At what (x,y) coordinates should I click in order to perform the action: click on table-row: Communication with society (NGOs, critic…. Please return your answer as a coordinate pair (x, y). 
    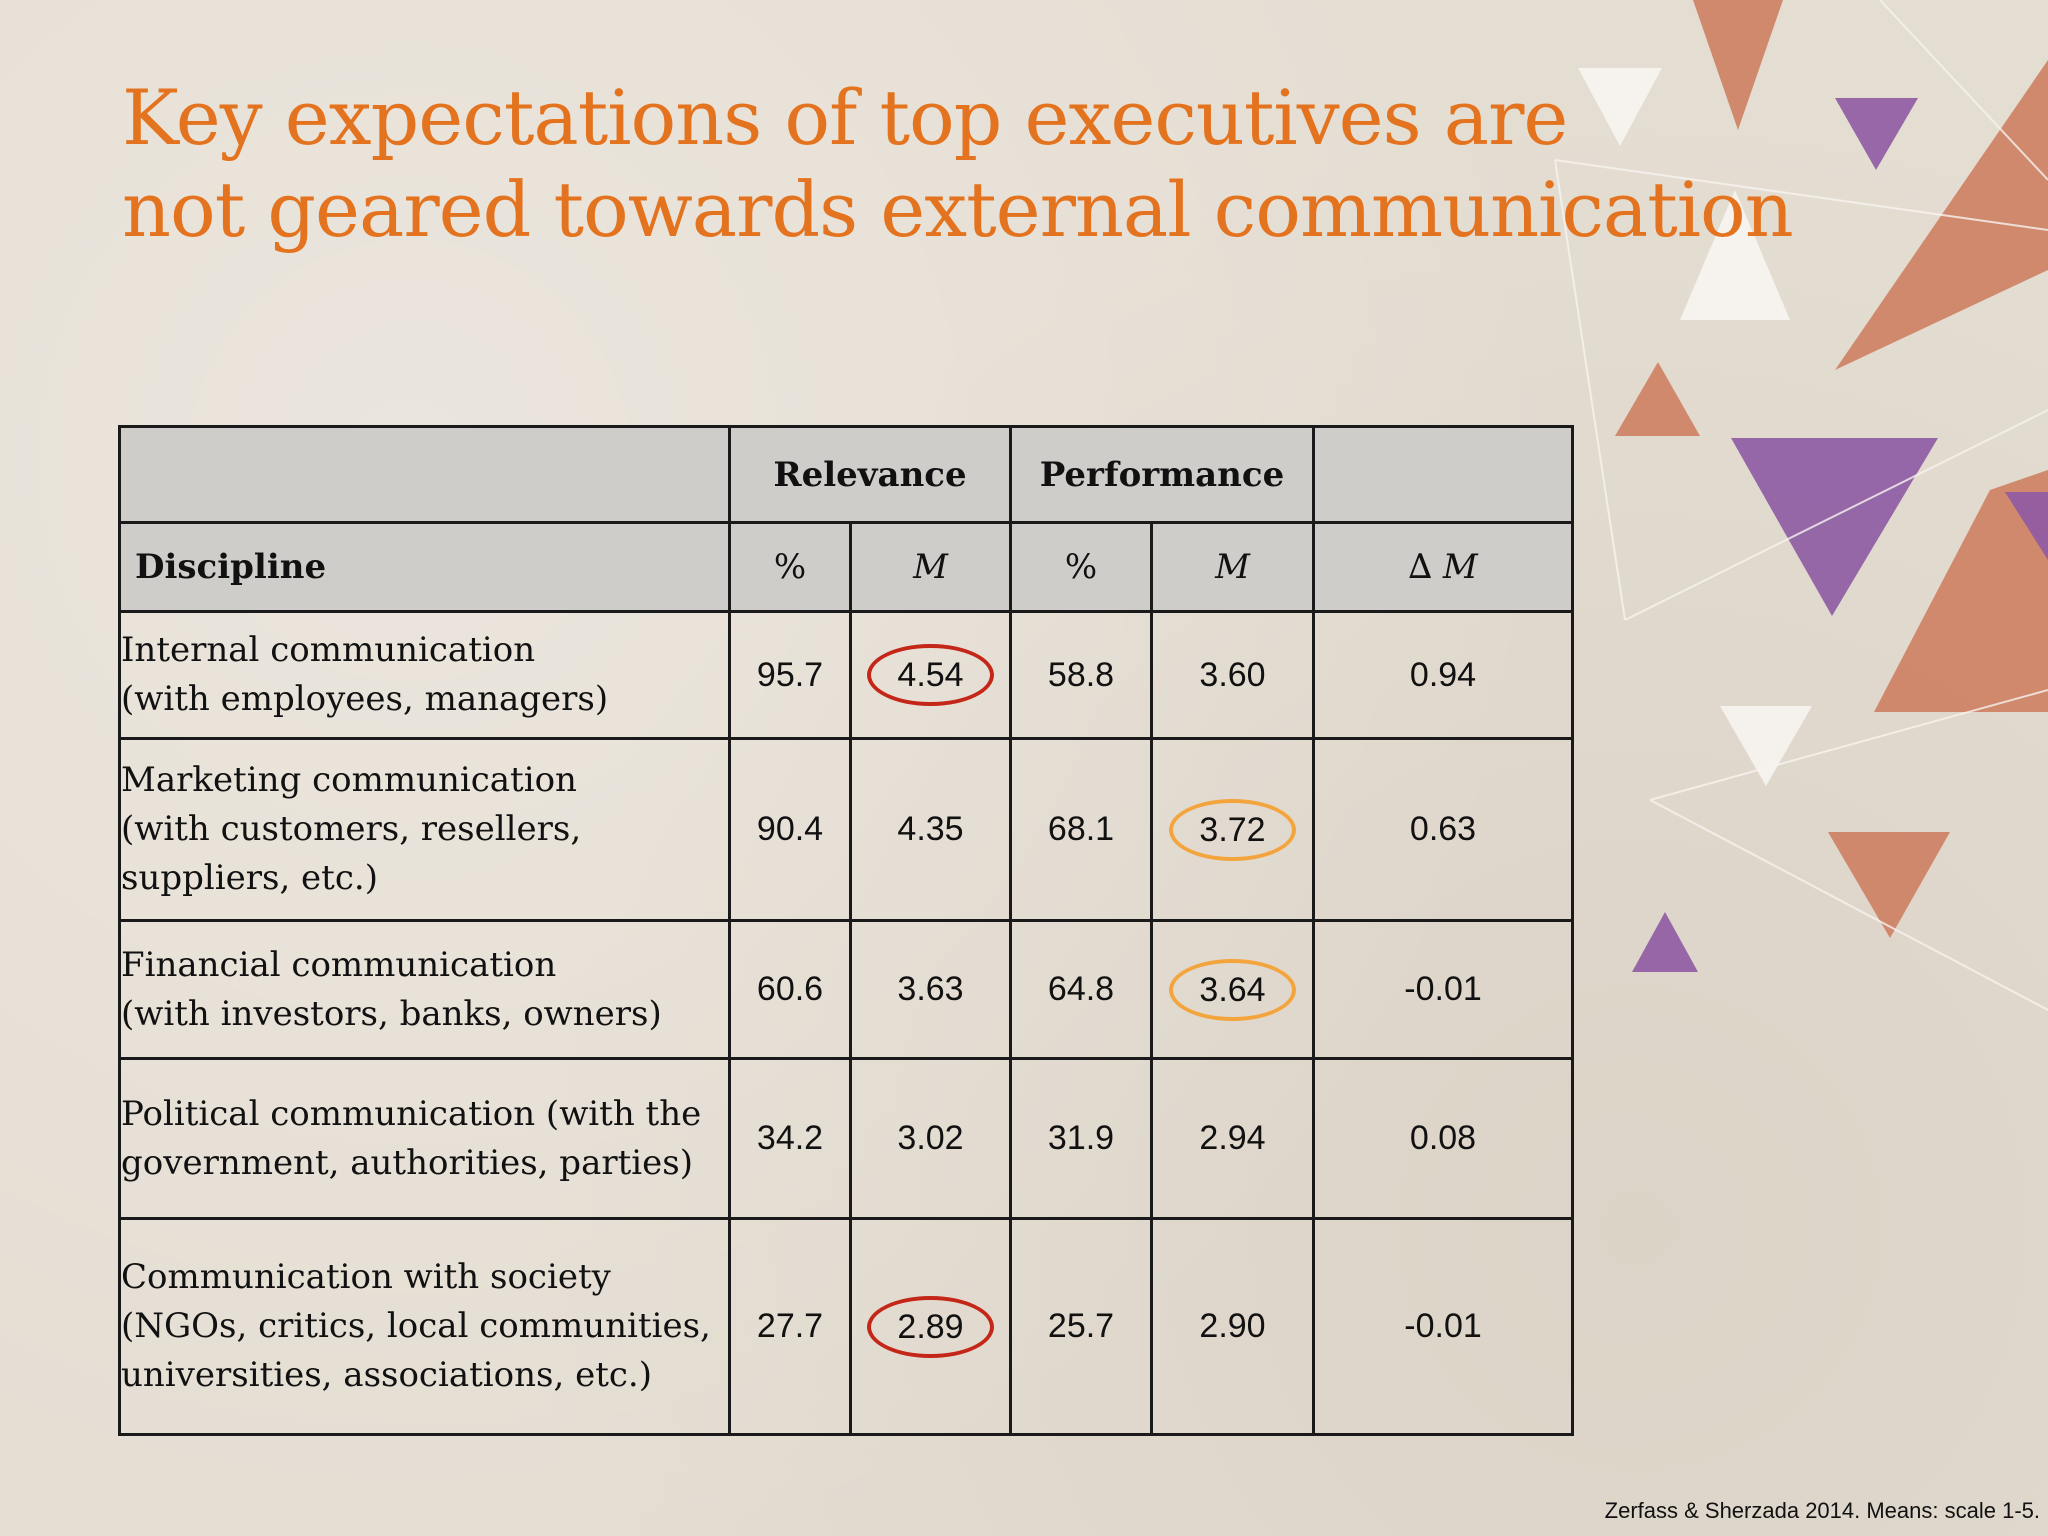
    Looking at the image, I should click on (846, 1326).